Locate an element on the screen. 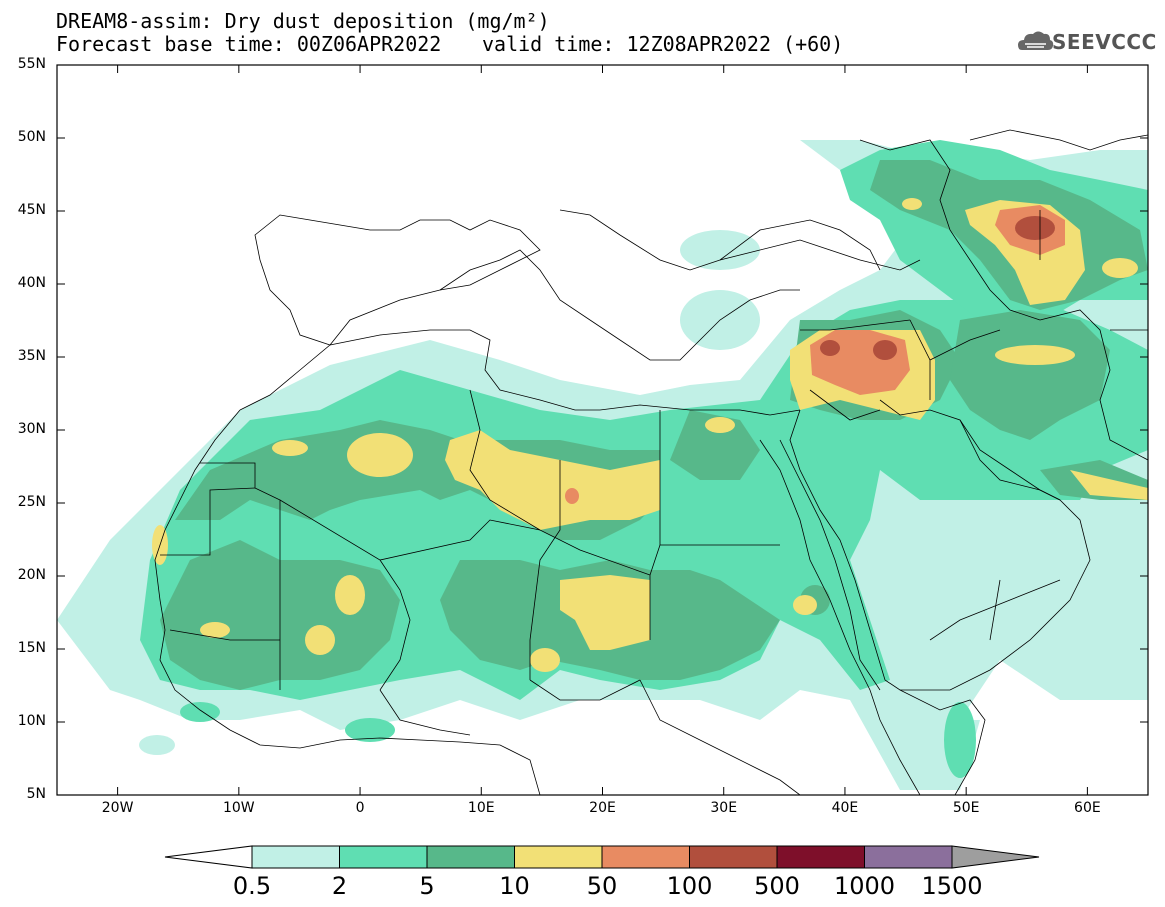 The width and height of the screenshot is (1165, 907). lat-label: 30N is located at coordinates (31, 429).